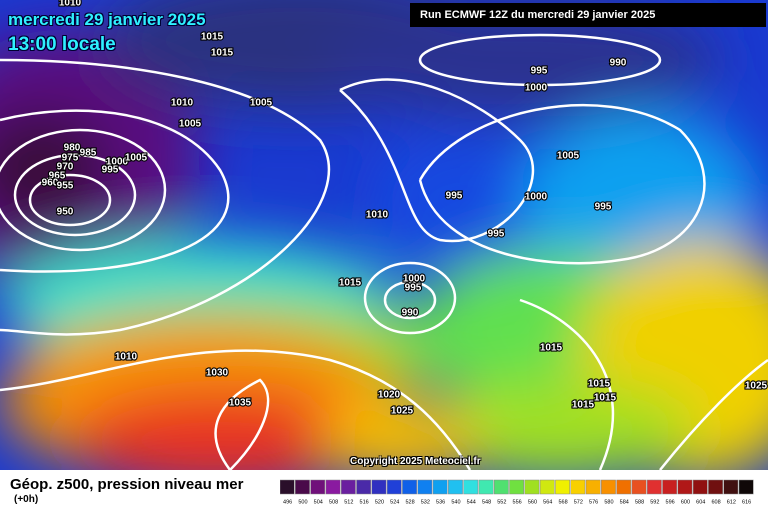 This screenshot has height=512, width=768. What do you see at coordinates (65, 212) in the screenshot?
I see `isobar-label: 950` at bounding box center [65, 212].